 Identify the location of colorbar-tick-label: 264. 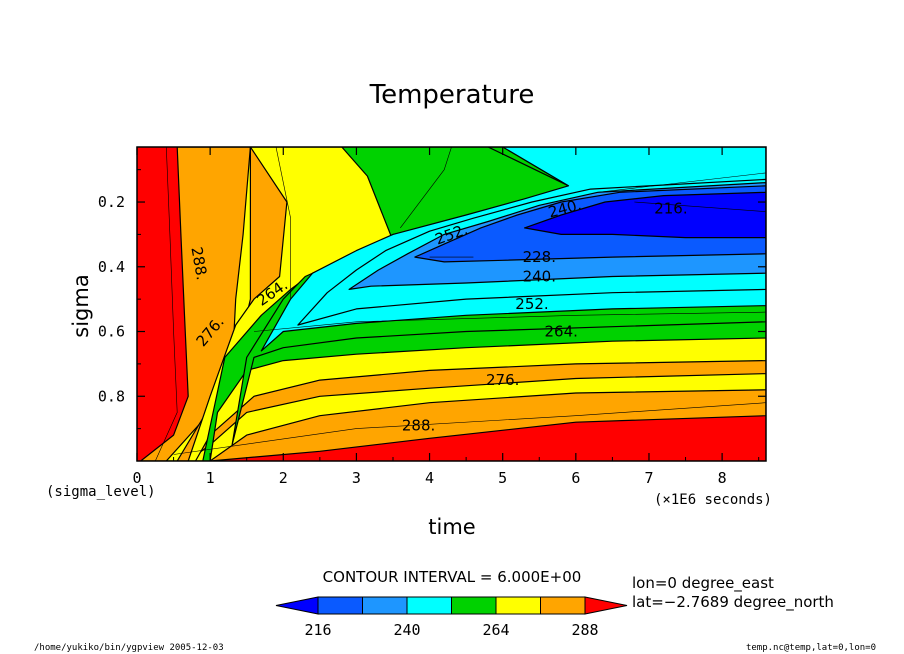
(495, 630).